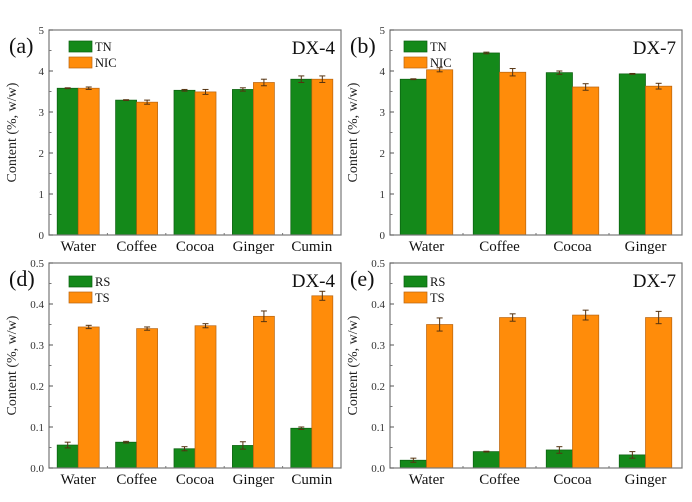 The width and height of the screenshot is (692, 502). Describe the element at coordinates (42, 154) in the screenshot. I see `y-tick-label: 2` at that location.